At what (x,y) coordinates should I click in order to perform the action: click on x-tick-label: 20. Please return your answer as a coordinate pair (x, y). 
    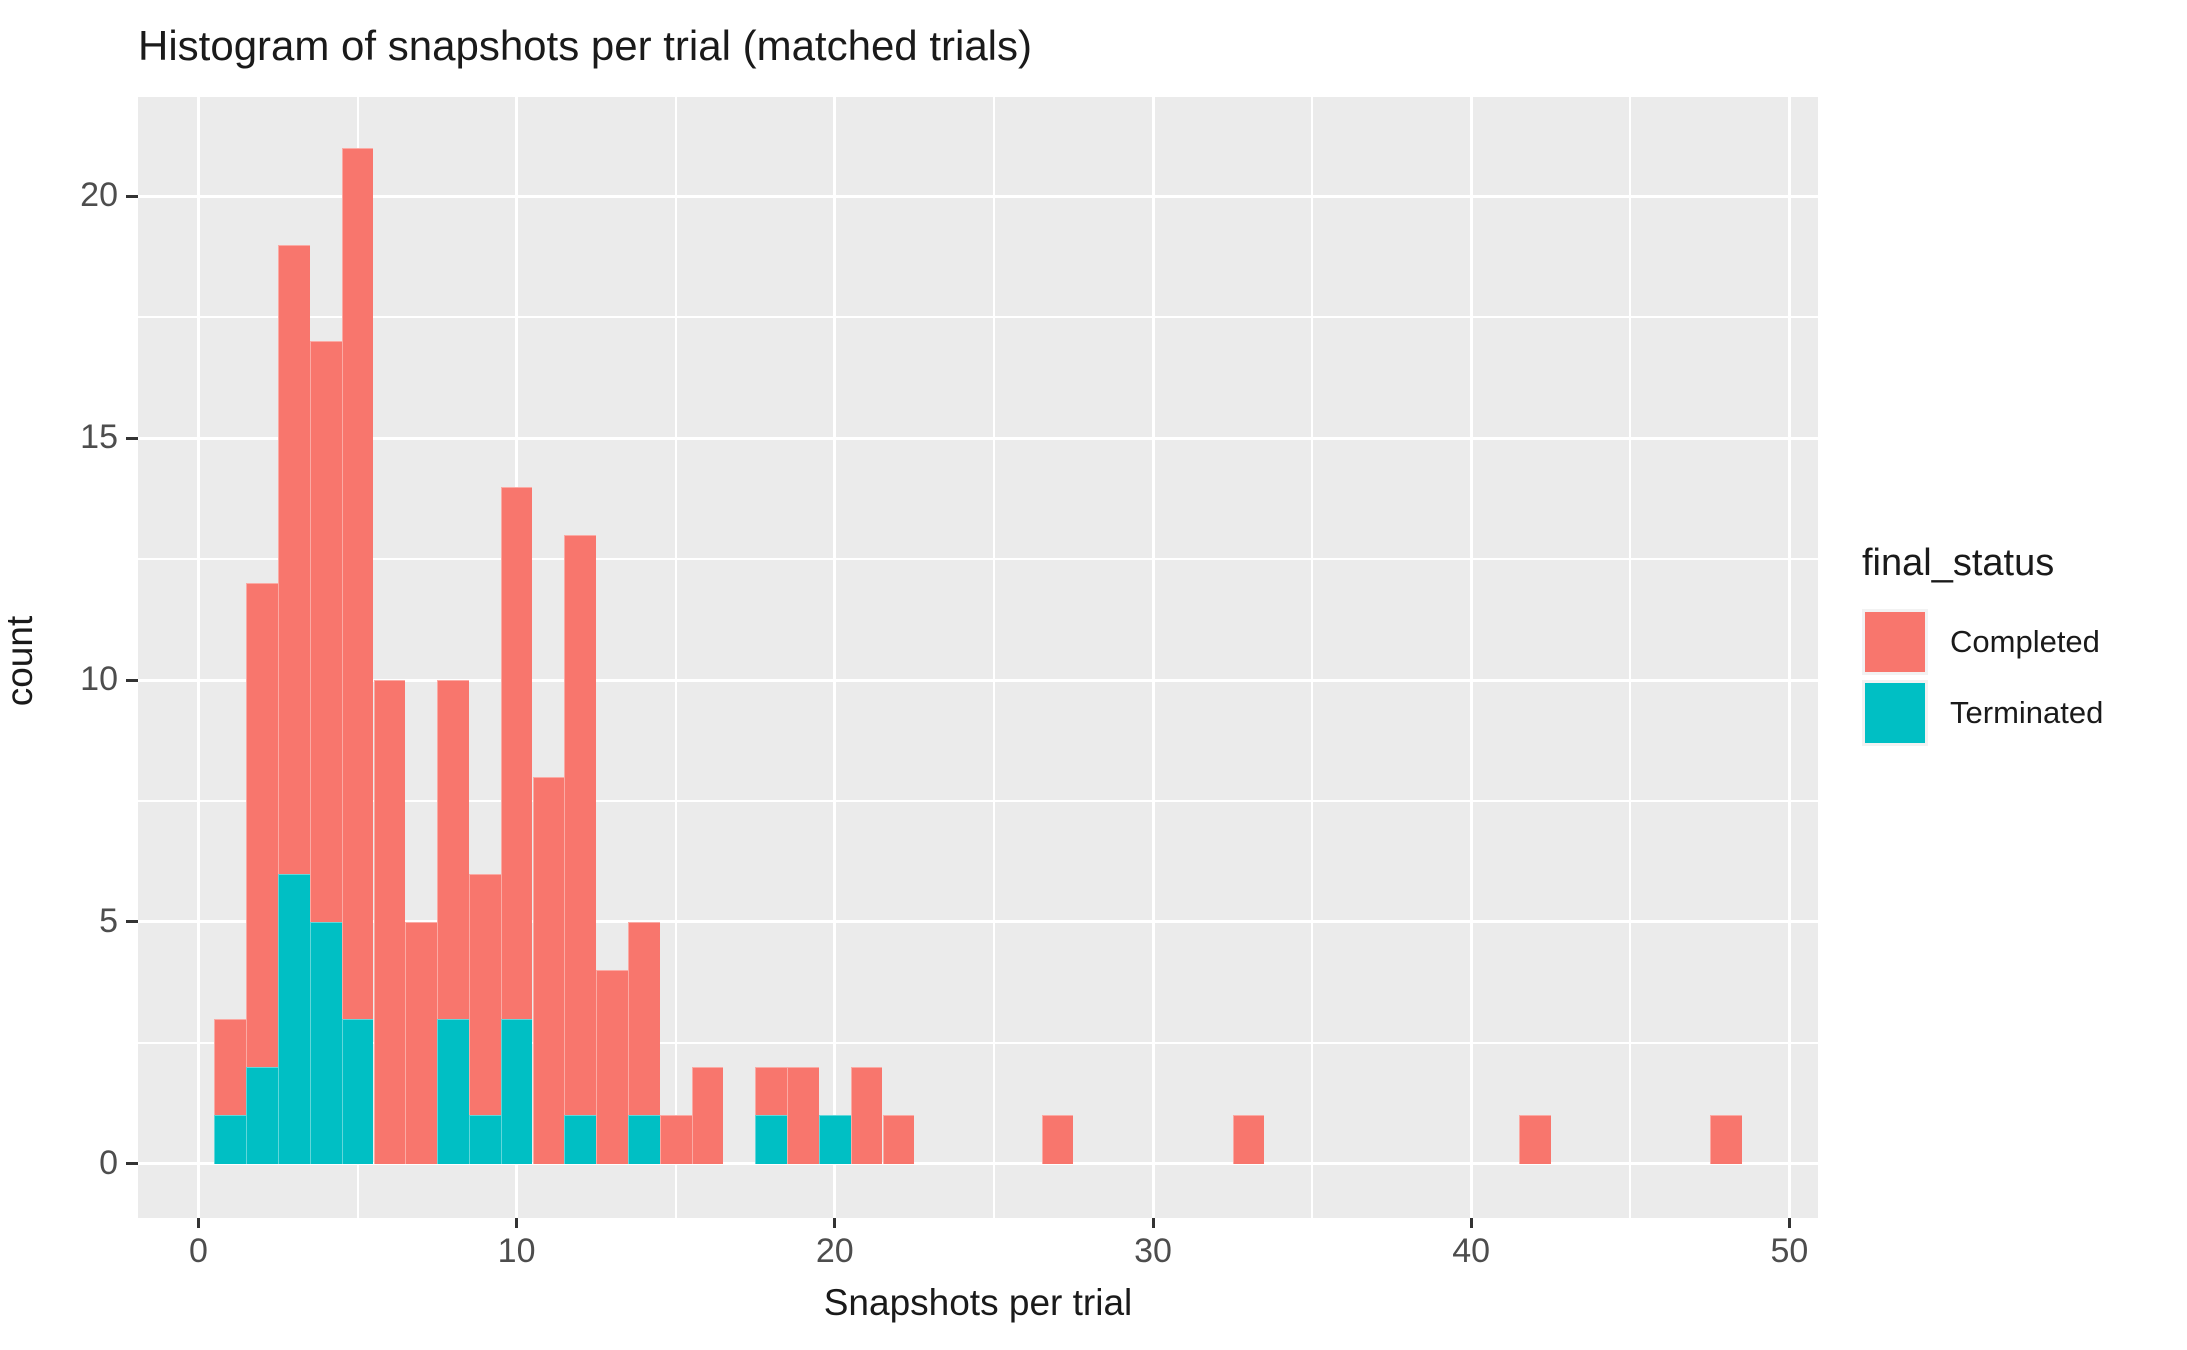
    Looking at the image, I should click on (834, 1251).